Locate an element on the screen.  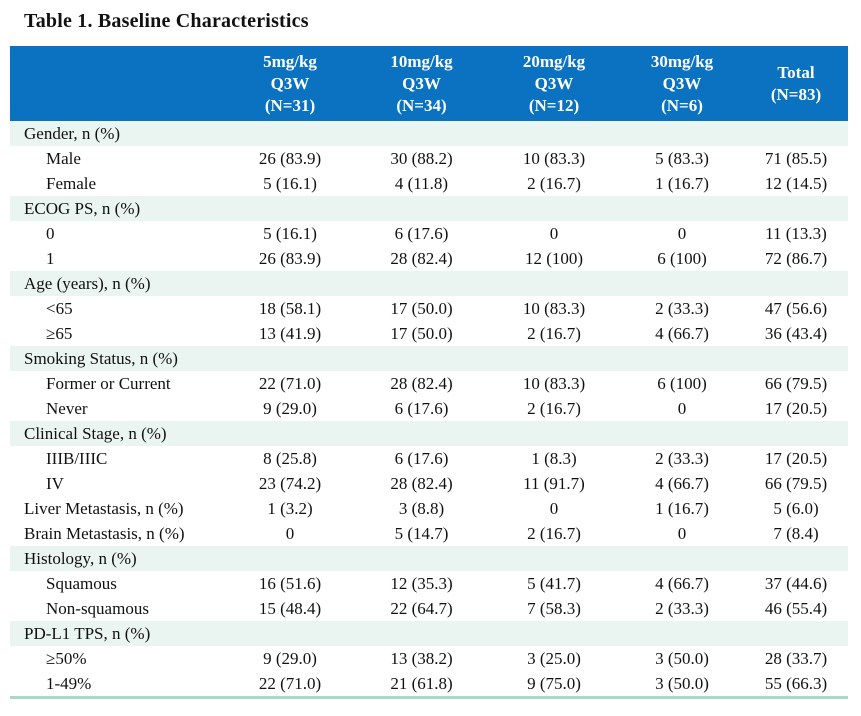
column-header-line: (N=83) is located at coordinates (796, 94).